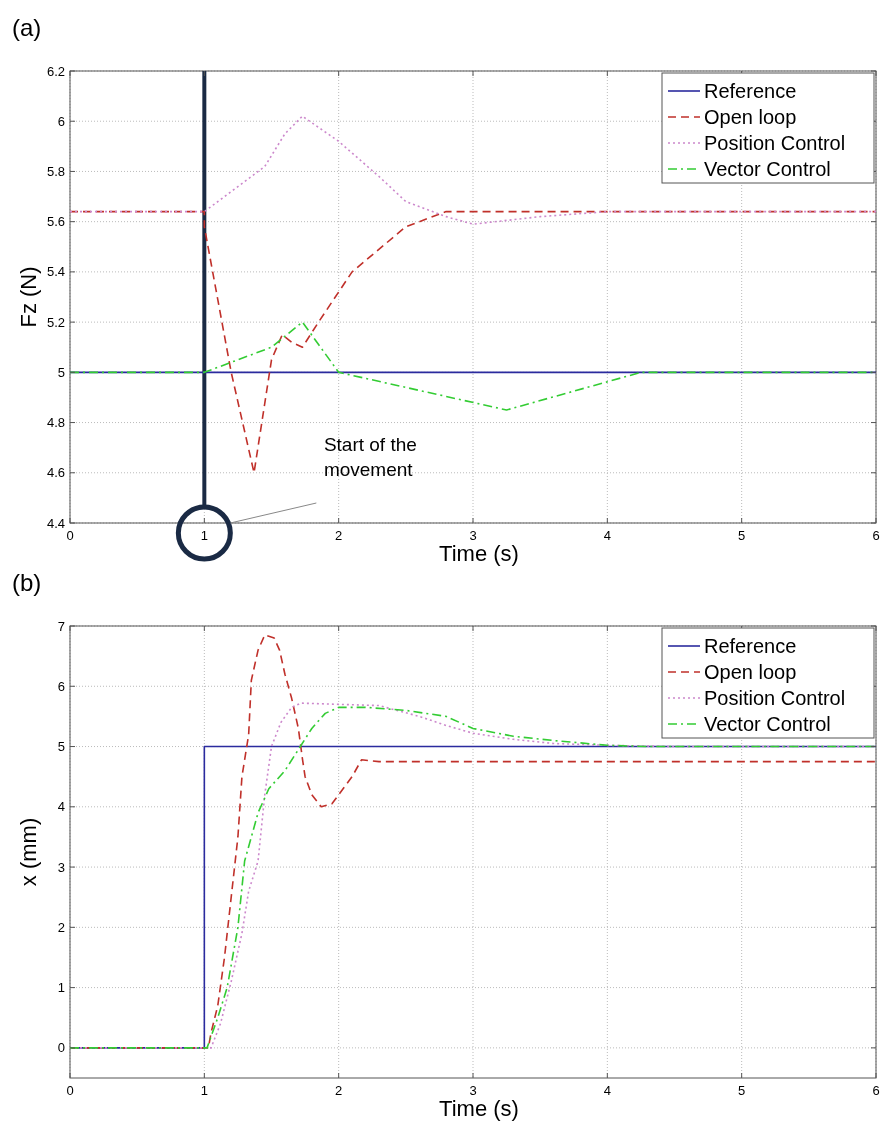  I want to click on y-tick-label: 4.4, so click(55, 523).